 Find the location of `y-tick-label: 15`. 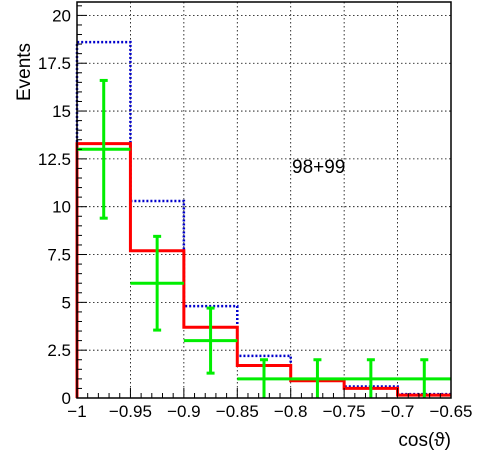

y-tick-label: 15 is located at coordinates (61, 111).